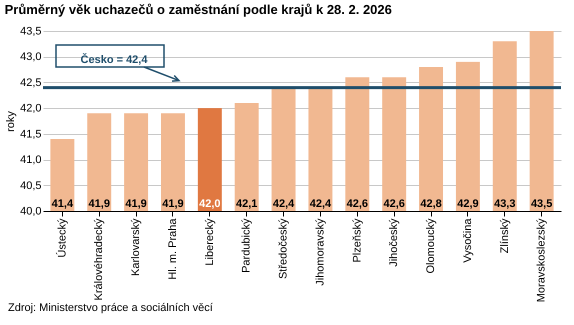 This screenshot has width=574, height=325. What do you see at coordinates (284, 249) in the screenshot?
I see `x-tick-label: Středočeský` at bounding box center [284, 249].